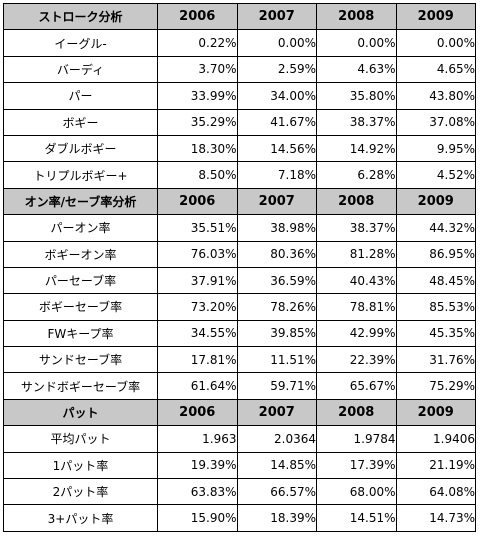 This screenshot has width=480, height=547. I want to click on section-header-row: オン率/セーブ率分析 2006 2007 2008 2009, so click(239, 201).